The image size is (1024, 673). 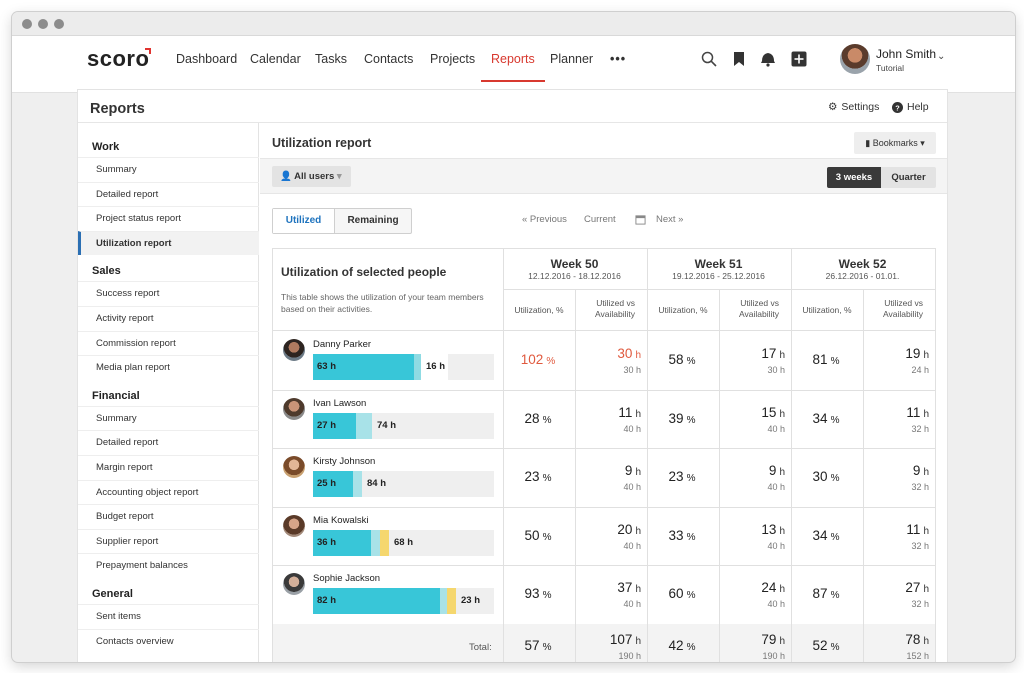 What do you see at coordinates (168, 367) in the screenshot?
I see `sidebar-item-media-plan-report: Media plan report` at bounding box center [168, 367].